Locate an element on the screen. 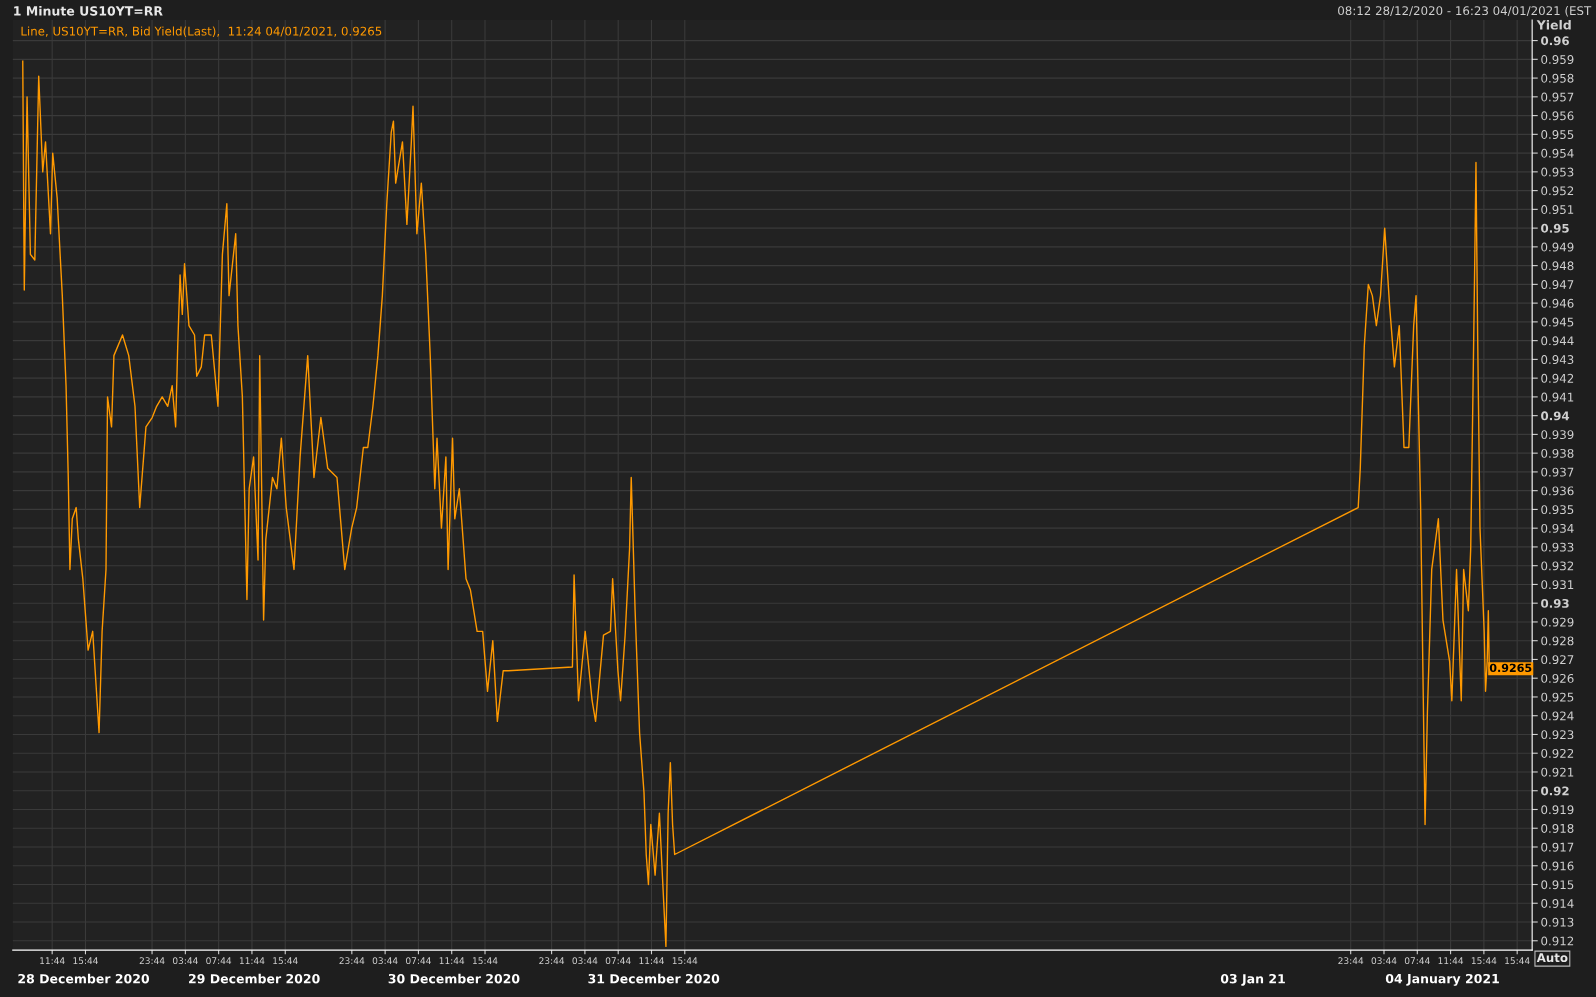 The image size is (1596, 997). y-tick-label: 0.914 is located at coordinates (1557, 903).